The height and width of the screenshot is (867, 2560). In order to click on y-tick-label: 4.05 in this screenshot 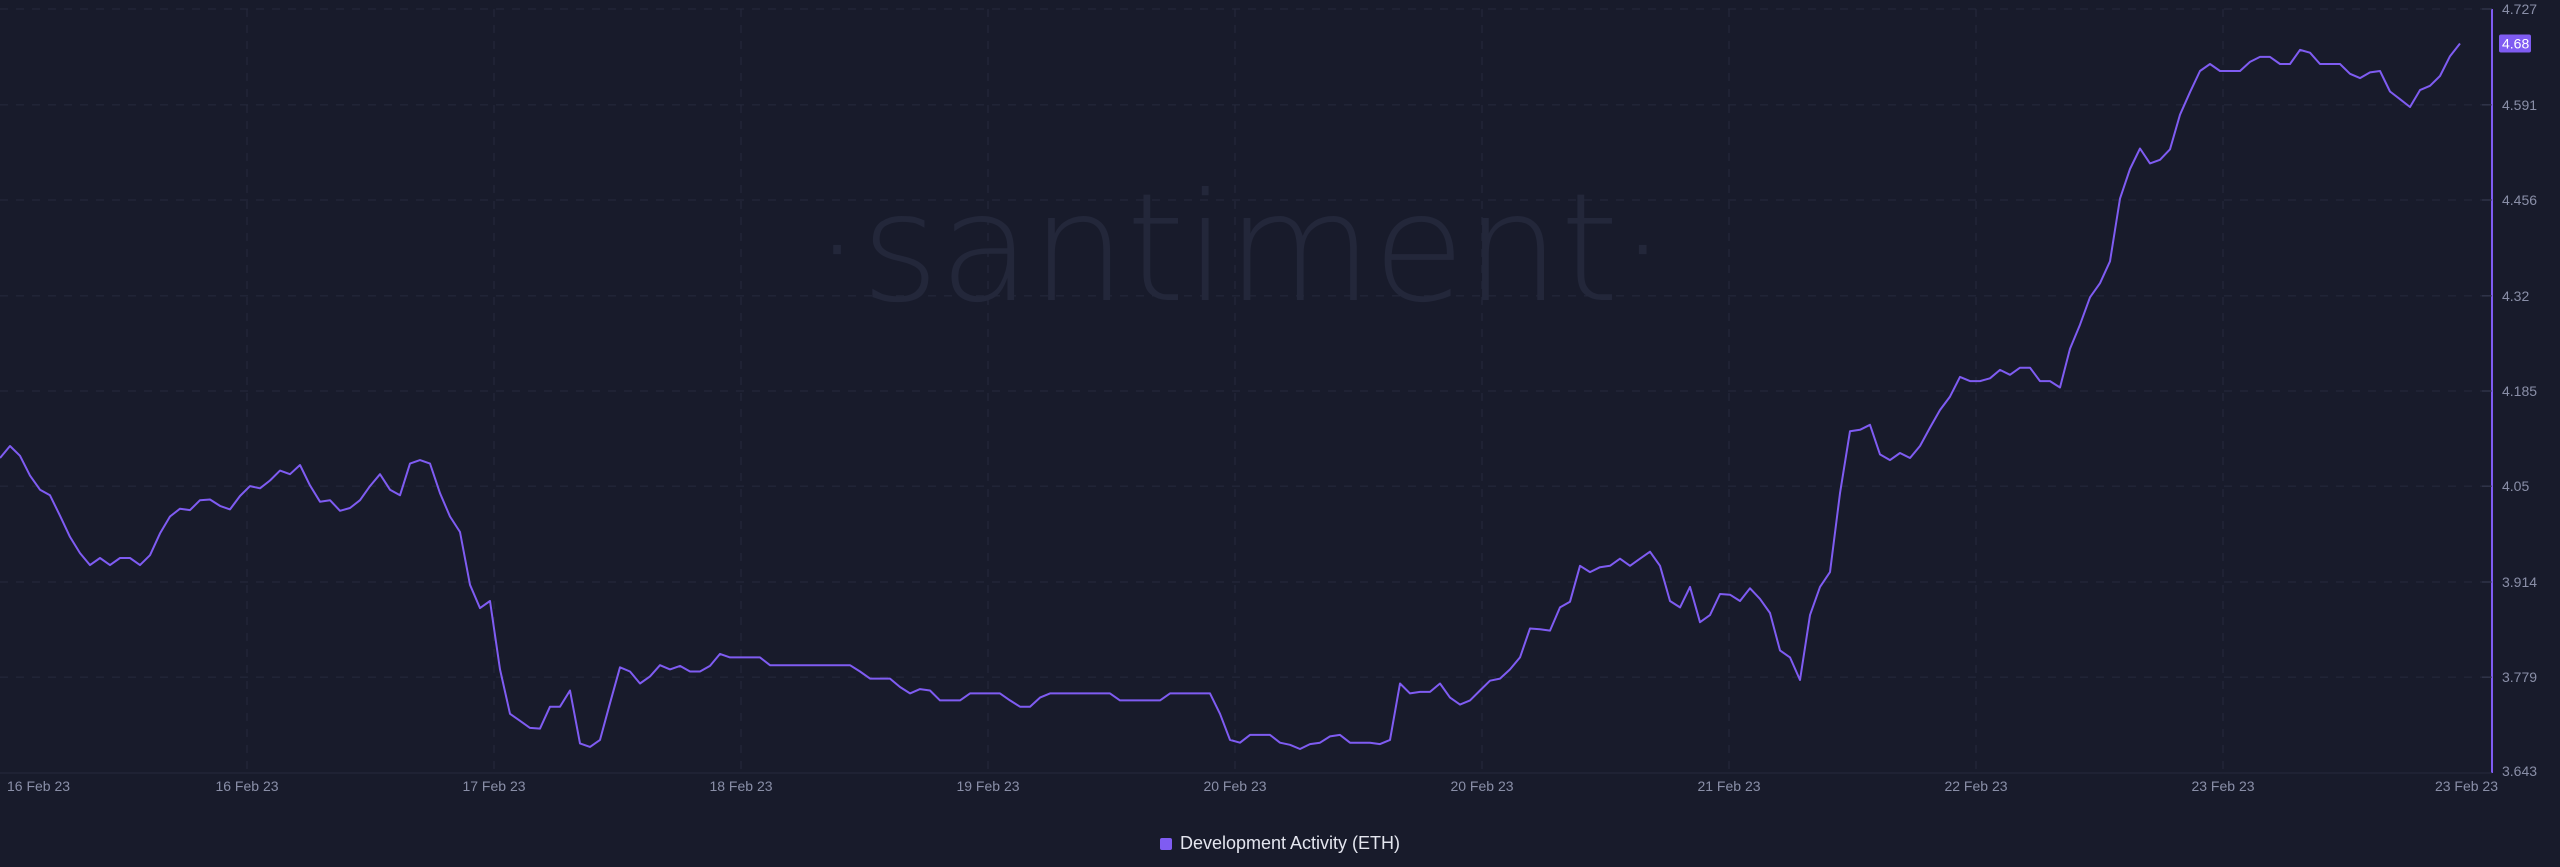, I will do `click(2515, 486)`.